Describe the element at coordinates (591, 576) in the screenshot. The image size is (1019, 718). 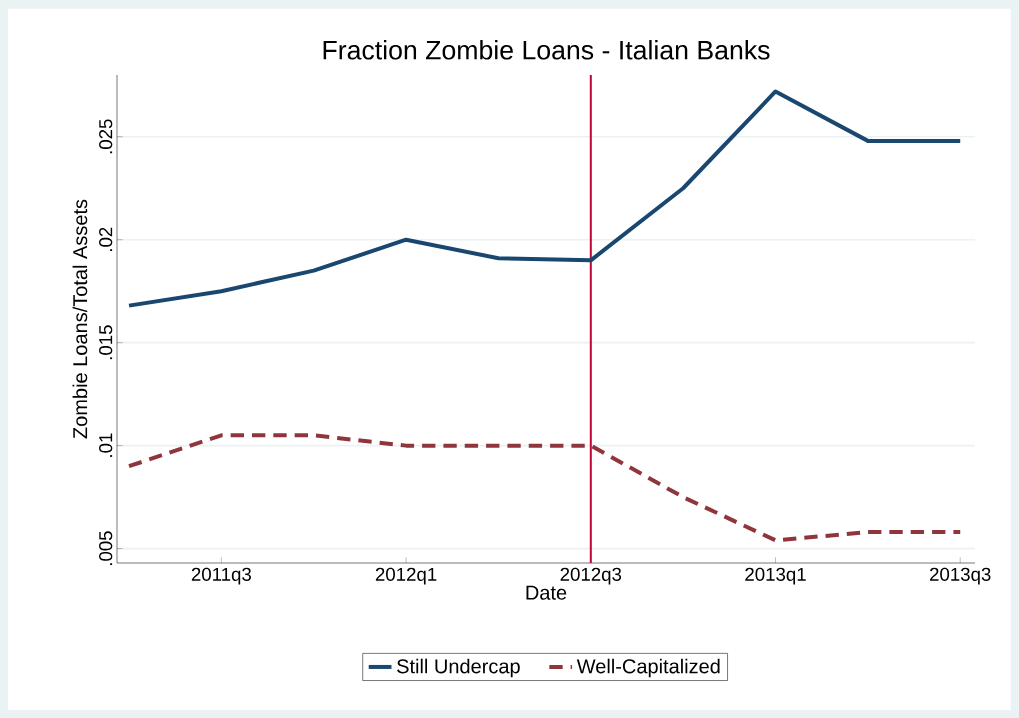
I see `x-tick-label: 2012q3` at that location.